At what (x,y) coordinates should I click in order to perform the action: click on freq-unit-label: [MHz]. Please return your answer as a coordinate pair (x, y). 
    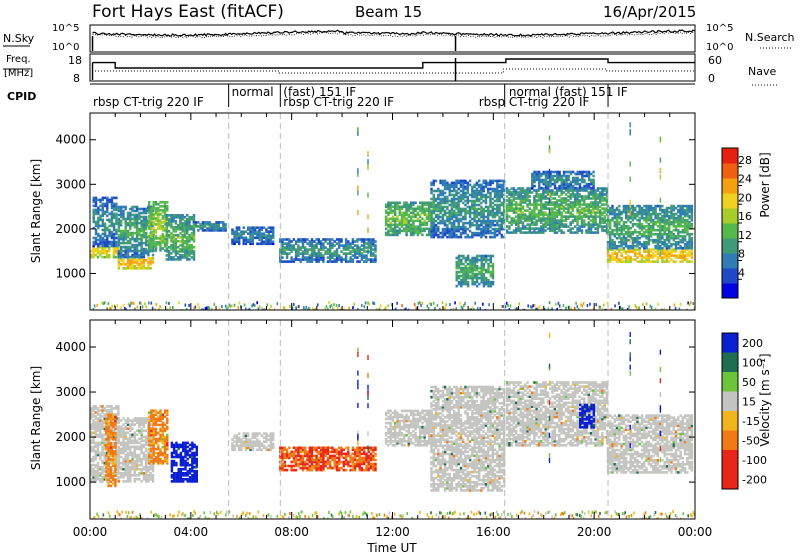
    Looking at the image, I should click on (18, 73).